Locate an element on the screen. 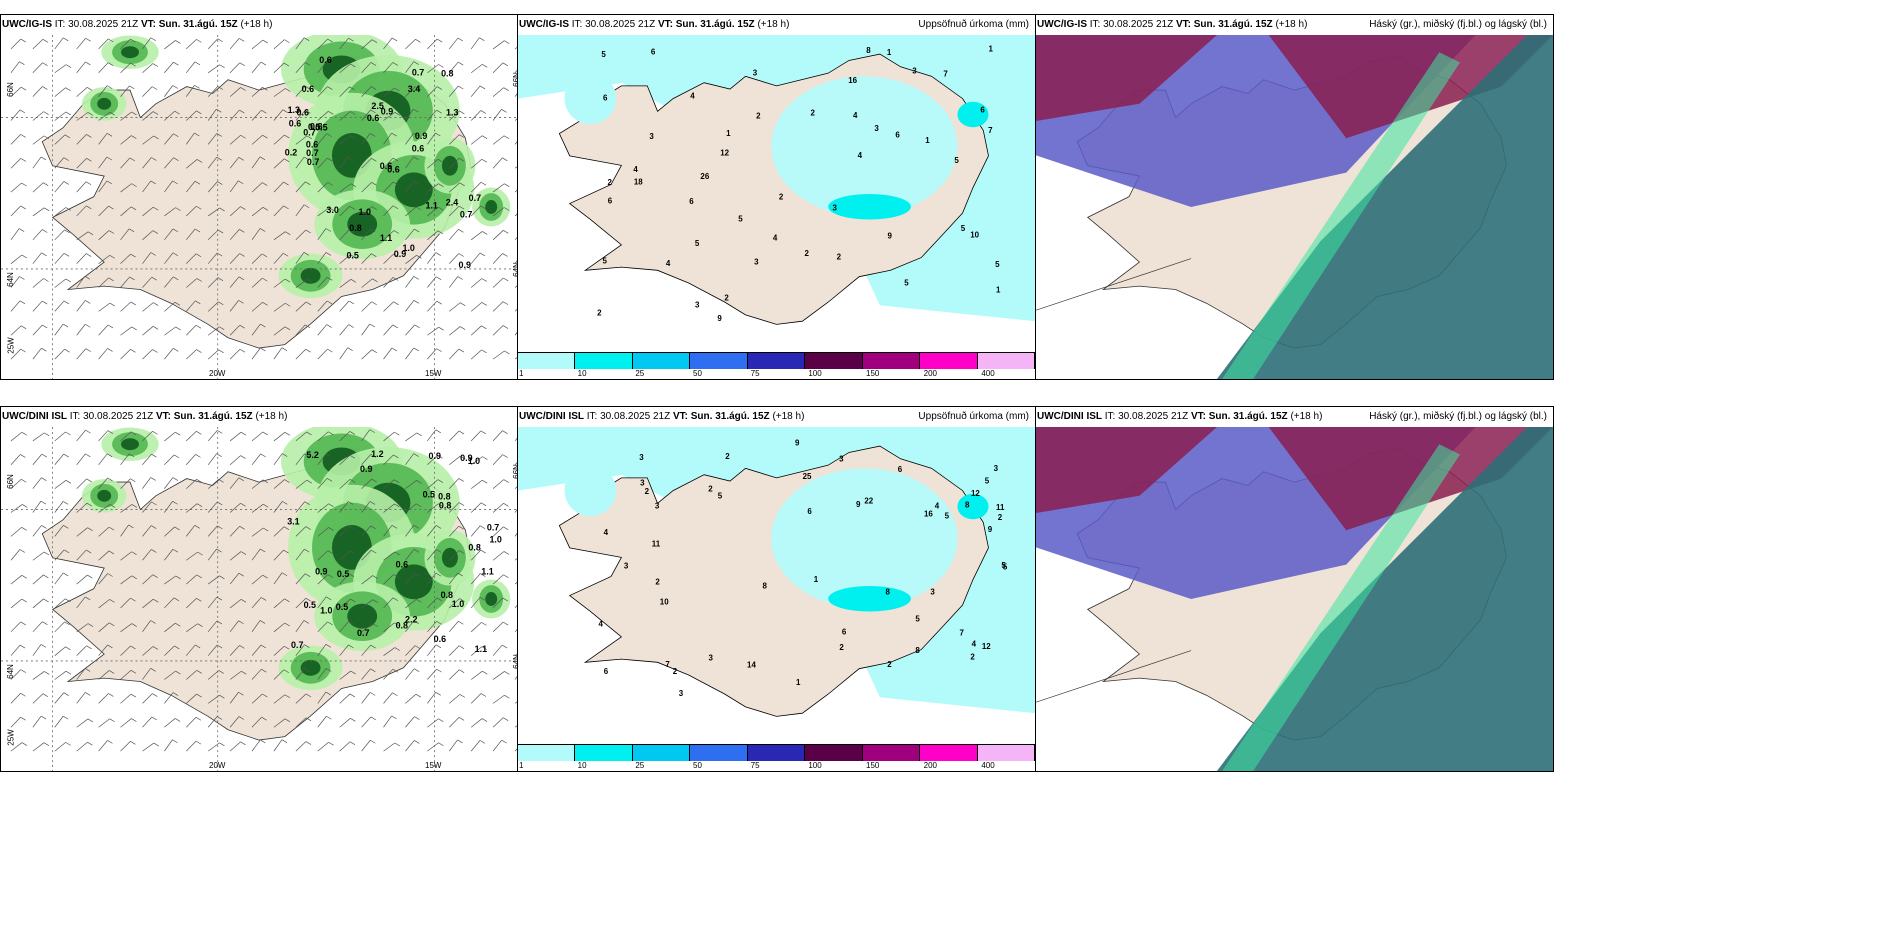 Image resolution: width=1900 pixels, height=950 pixels. precip-value-label: 0.5 is located at coordinates (352, 255).